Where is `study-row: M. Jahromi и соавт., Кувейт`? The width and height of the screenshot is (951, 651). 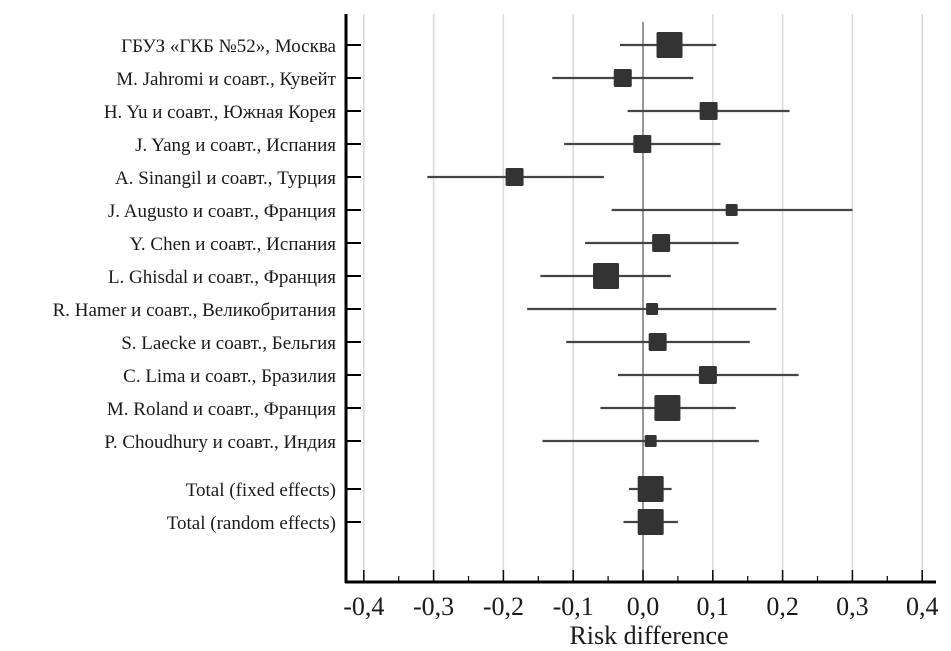 study-row: M. Jahromi и соавт., Кувейт is located at coordinates (405, 79).